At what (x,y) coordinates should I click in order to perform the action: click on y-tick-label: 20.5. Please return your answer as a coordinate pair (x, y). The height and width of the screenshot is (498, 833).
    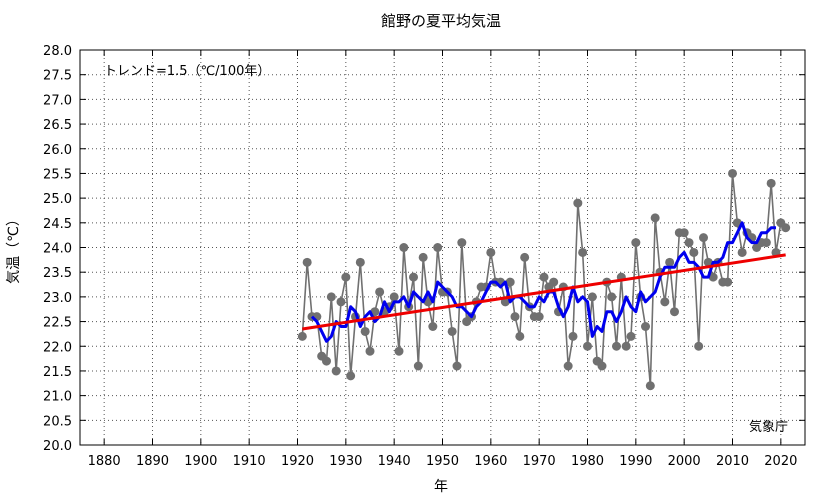
    Looking at the image, I should click on (57, 421).